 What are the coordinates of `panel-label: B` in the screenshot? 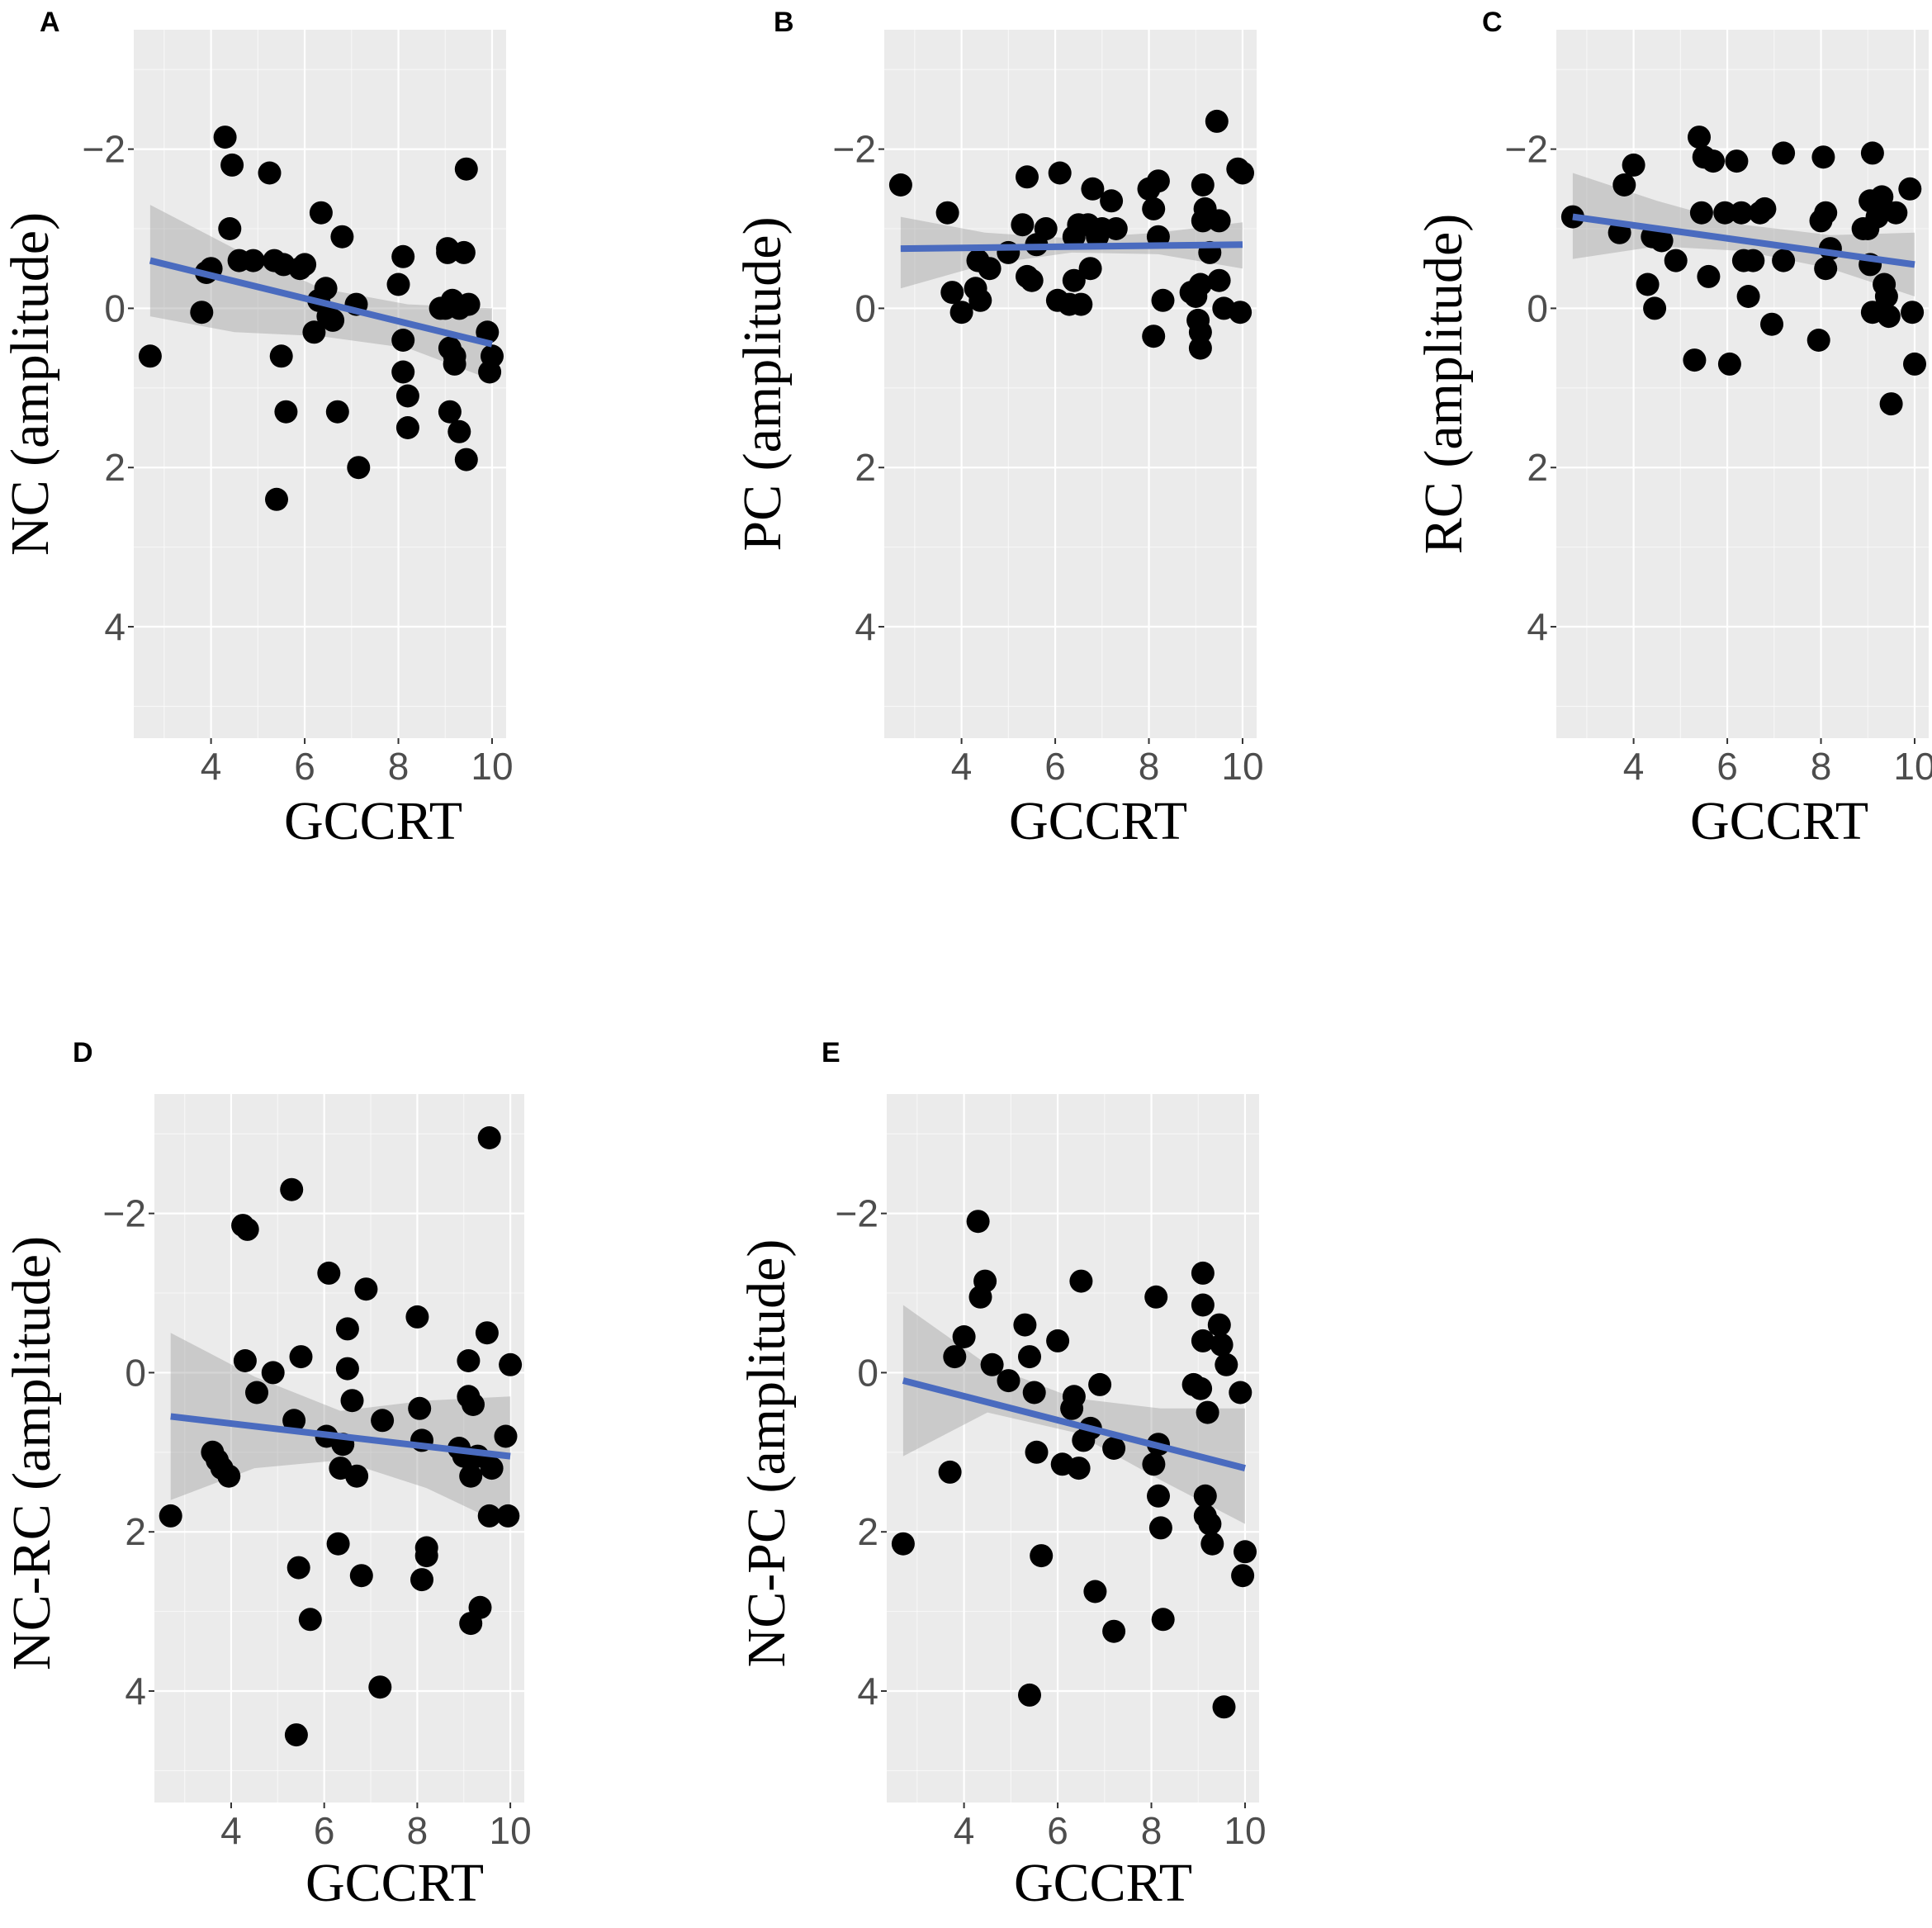 It's located at (784, 22).